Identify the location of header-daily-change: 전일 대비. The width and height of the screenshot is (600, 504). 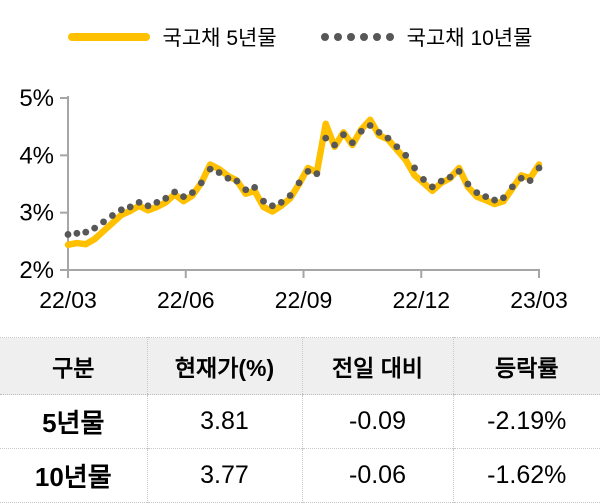
(377, 366).